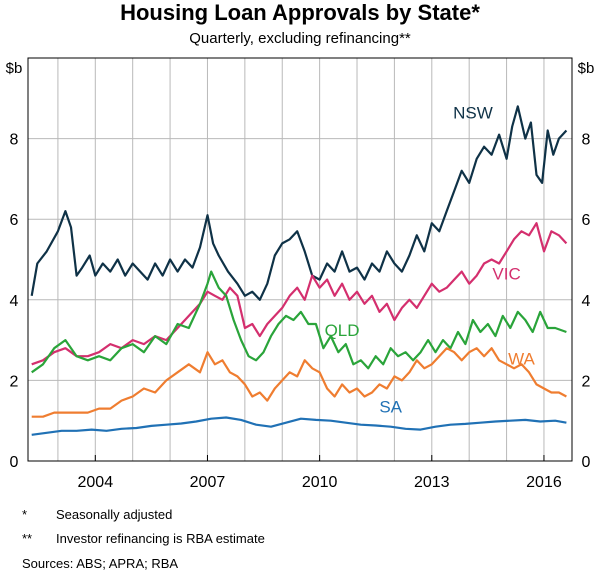  What do you see at coordinates (27, 538) in the screenshot?
I see `footnote-mark: **` at bounding box center [27, 538].